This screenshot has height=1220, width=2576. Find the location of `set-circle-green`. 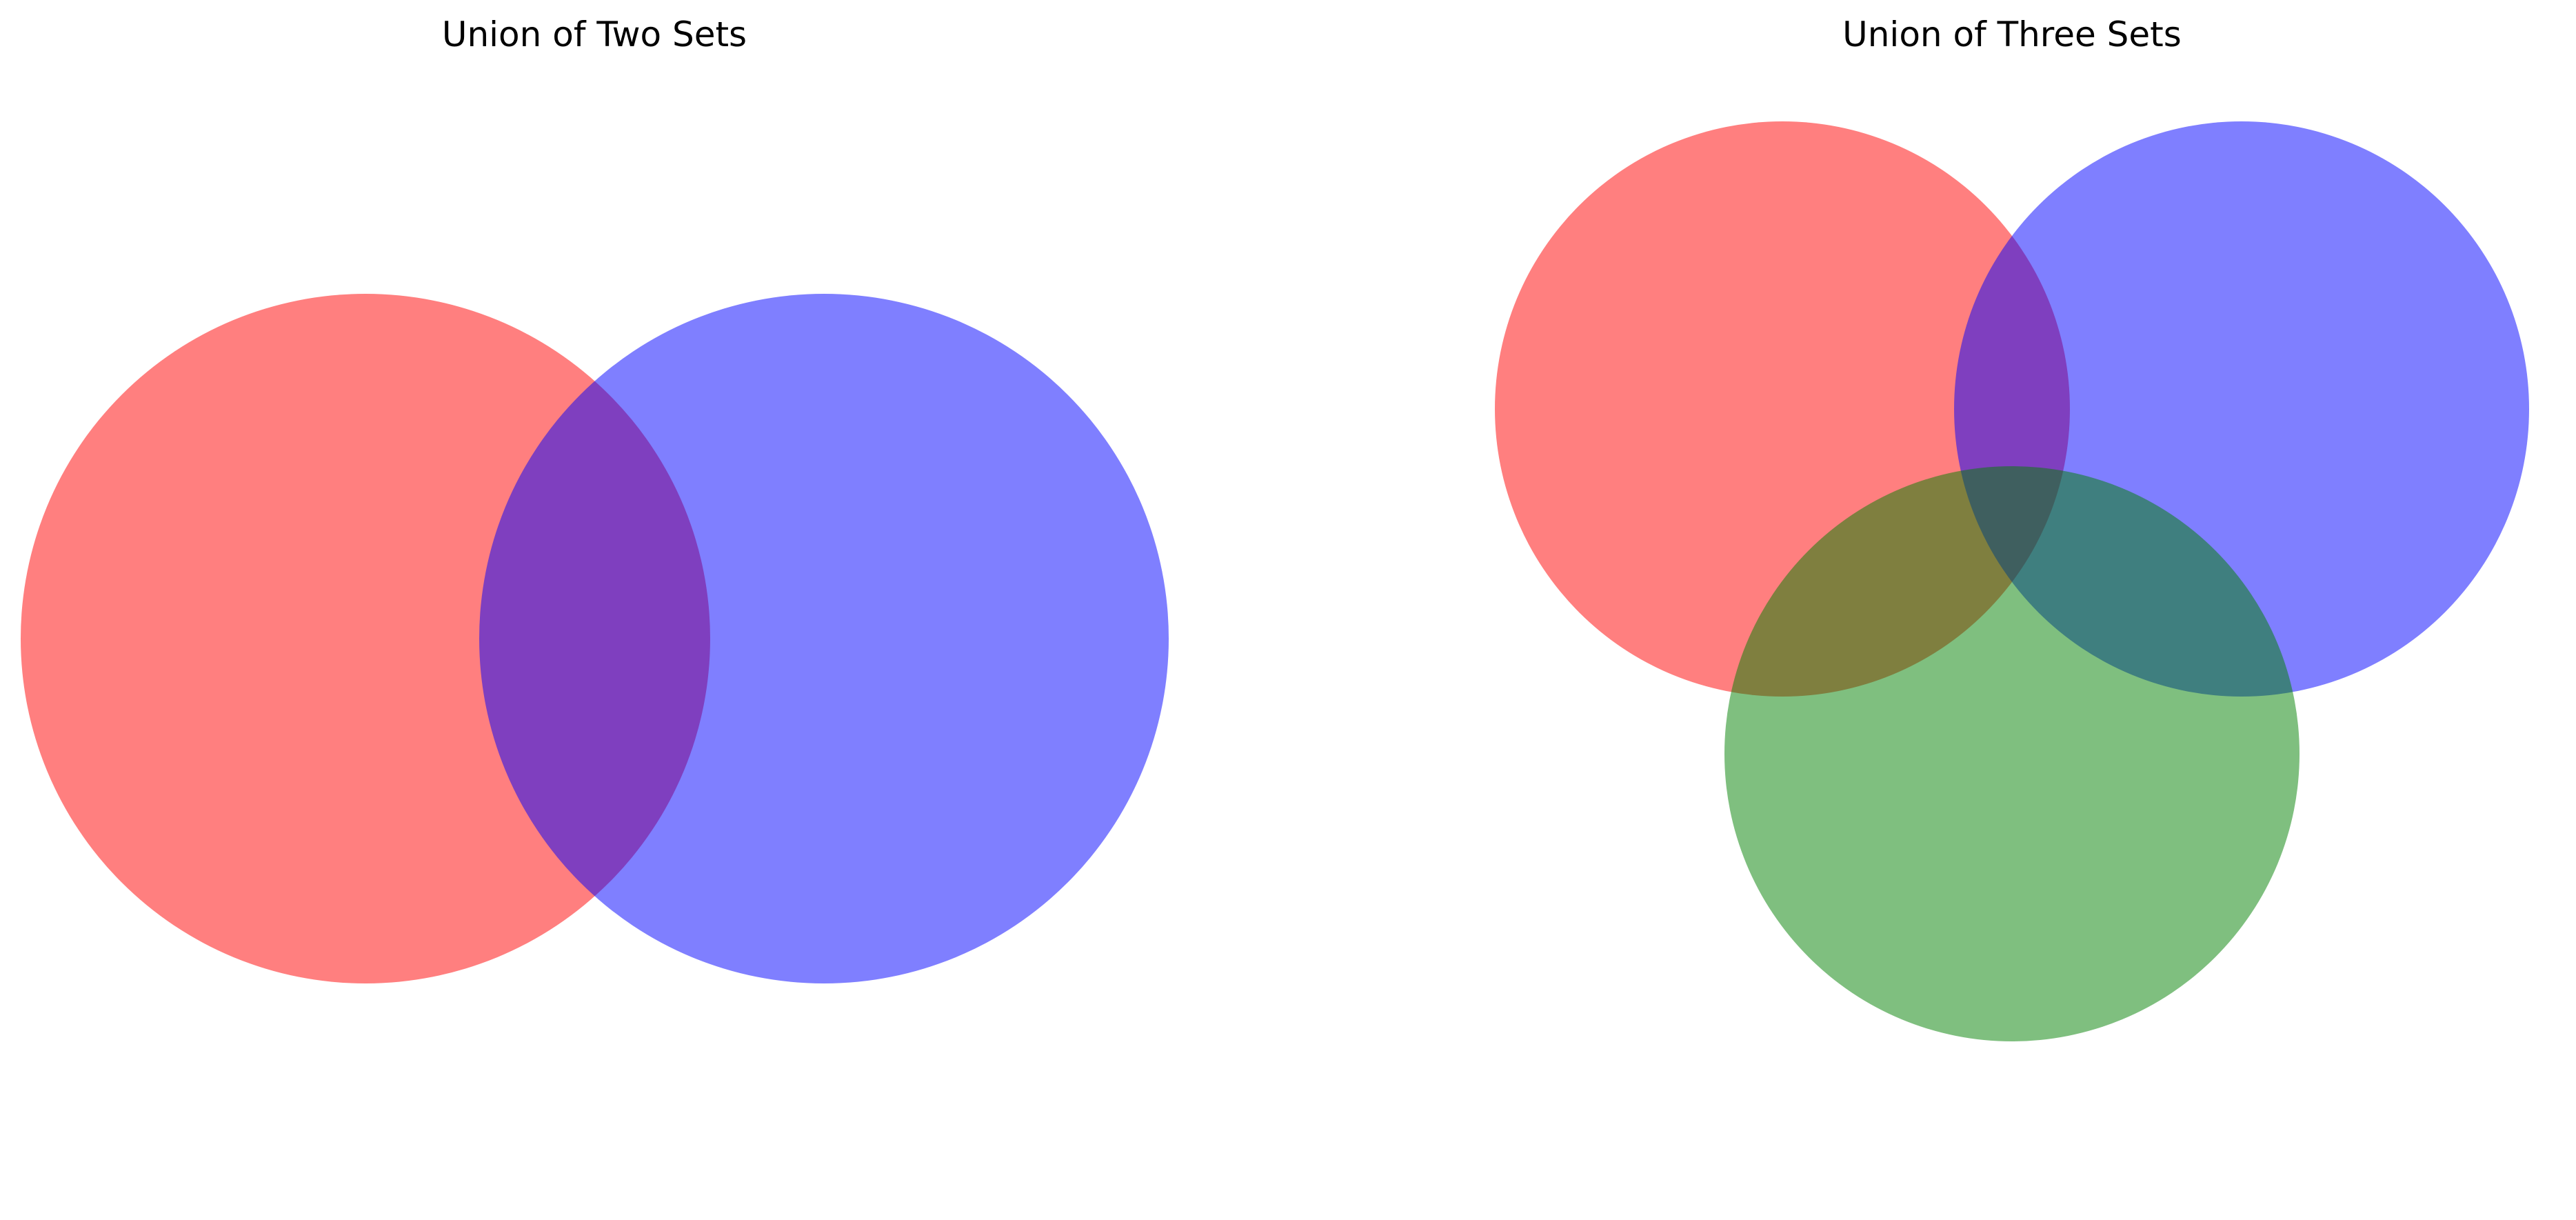

set-circle-green is located at coordinates (2012, 754).